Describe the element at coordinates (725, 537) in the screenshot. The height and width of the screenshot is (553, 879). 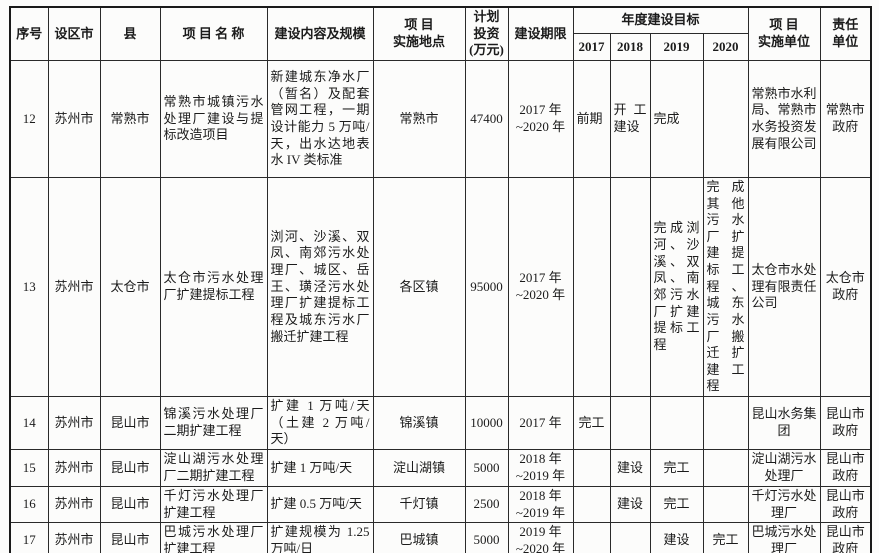
I see `cell-2020: 完工` at that location.